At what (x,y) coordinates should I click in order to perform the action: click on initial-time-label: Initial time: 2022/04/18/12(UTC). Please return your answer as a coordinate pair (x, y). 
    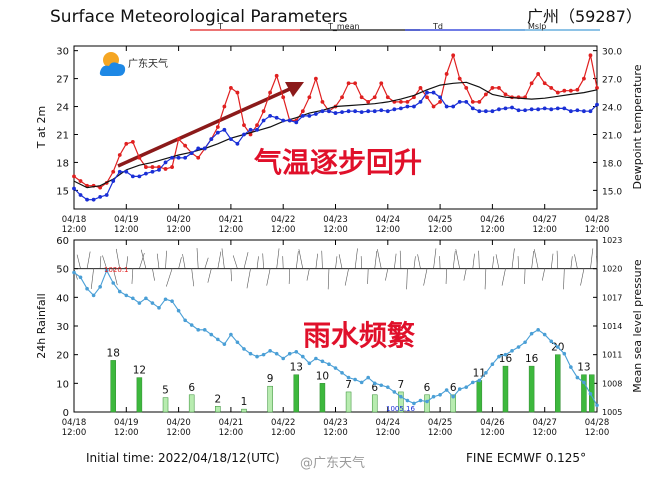
    Looking at the image, I should click on (183, 458).